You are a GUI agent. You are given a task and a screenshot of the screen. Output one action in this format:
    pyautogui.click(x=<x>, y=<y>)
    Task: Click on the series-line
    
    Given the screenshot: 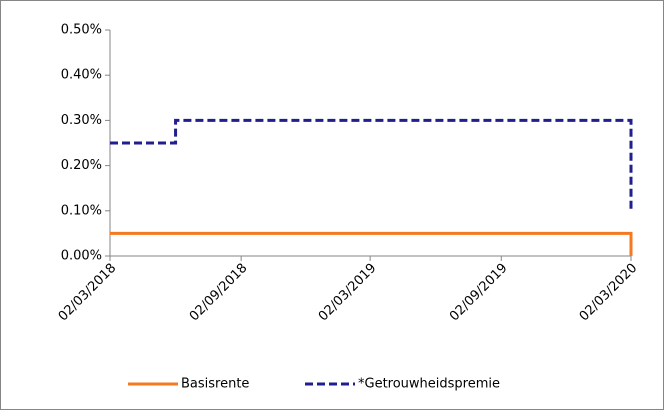 What is the action you would take?
    pyautogui.click(x=371, y=243)
    